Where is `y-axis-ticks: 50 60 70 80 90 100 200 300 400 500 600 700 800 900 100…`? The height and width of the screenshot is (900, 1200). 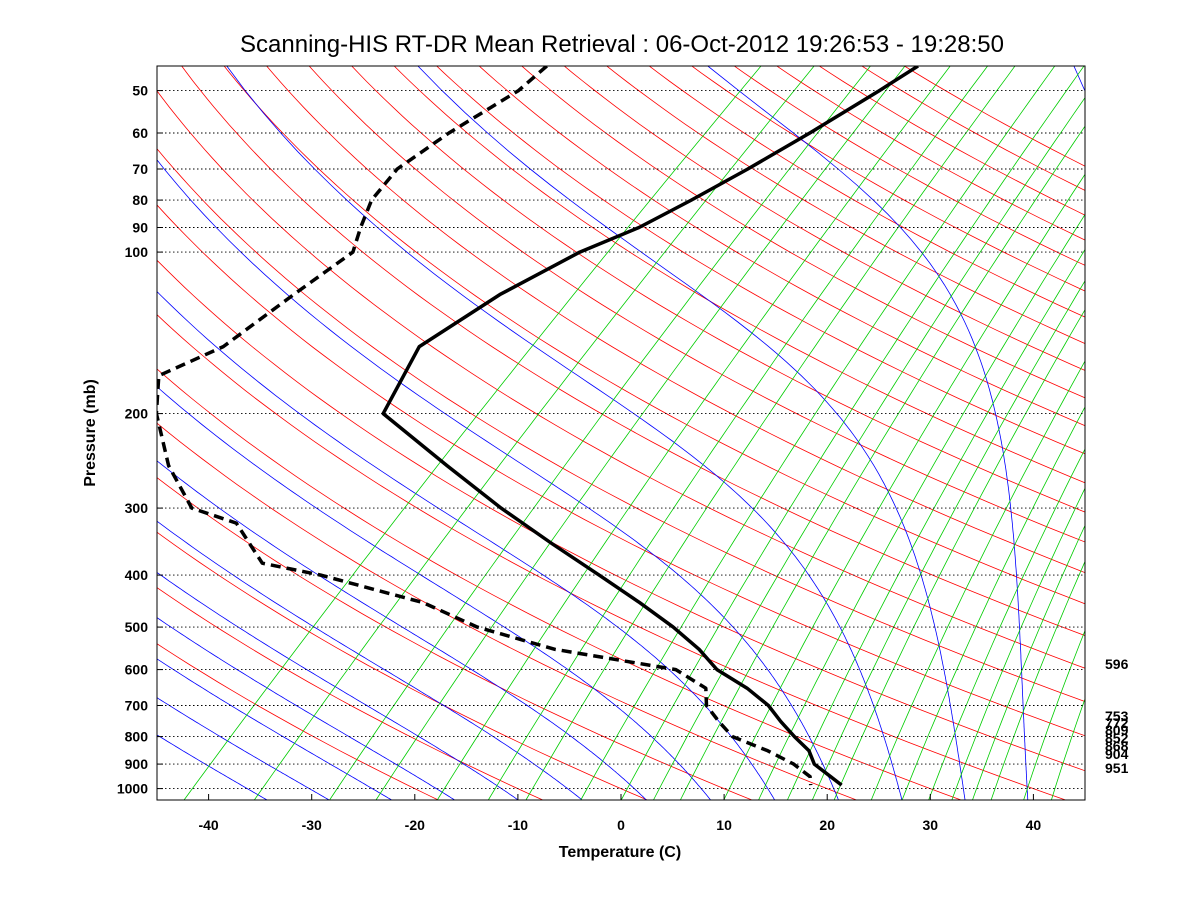
y-axis-ticks: 50 60 70 80 90 100 200 300 400 500 600 700 800 900 100… is located at coordinates (140, 440).